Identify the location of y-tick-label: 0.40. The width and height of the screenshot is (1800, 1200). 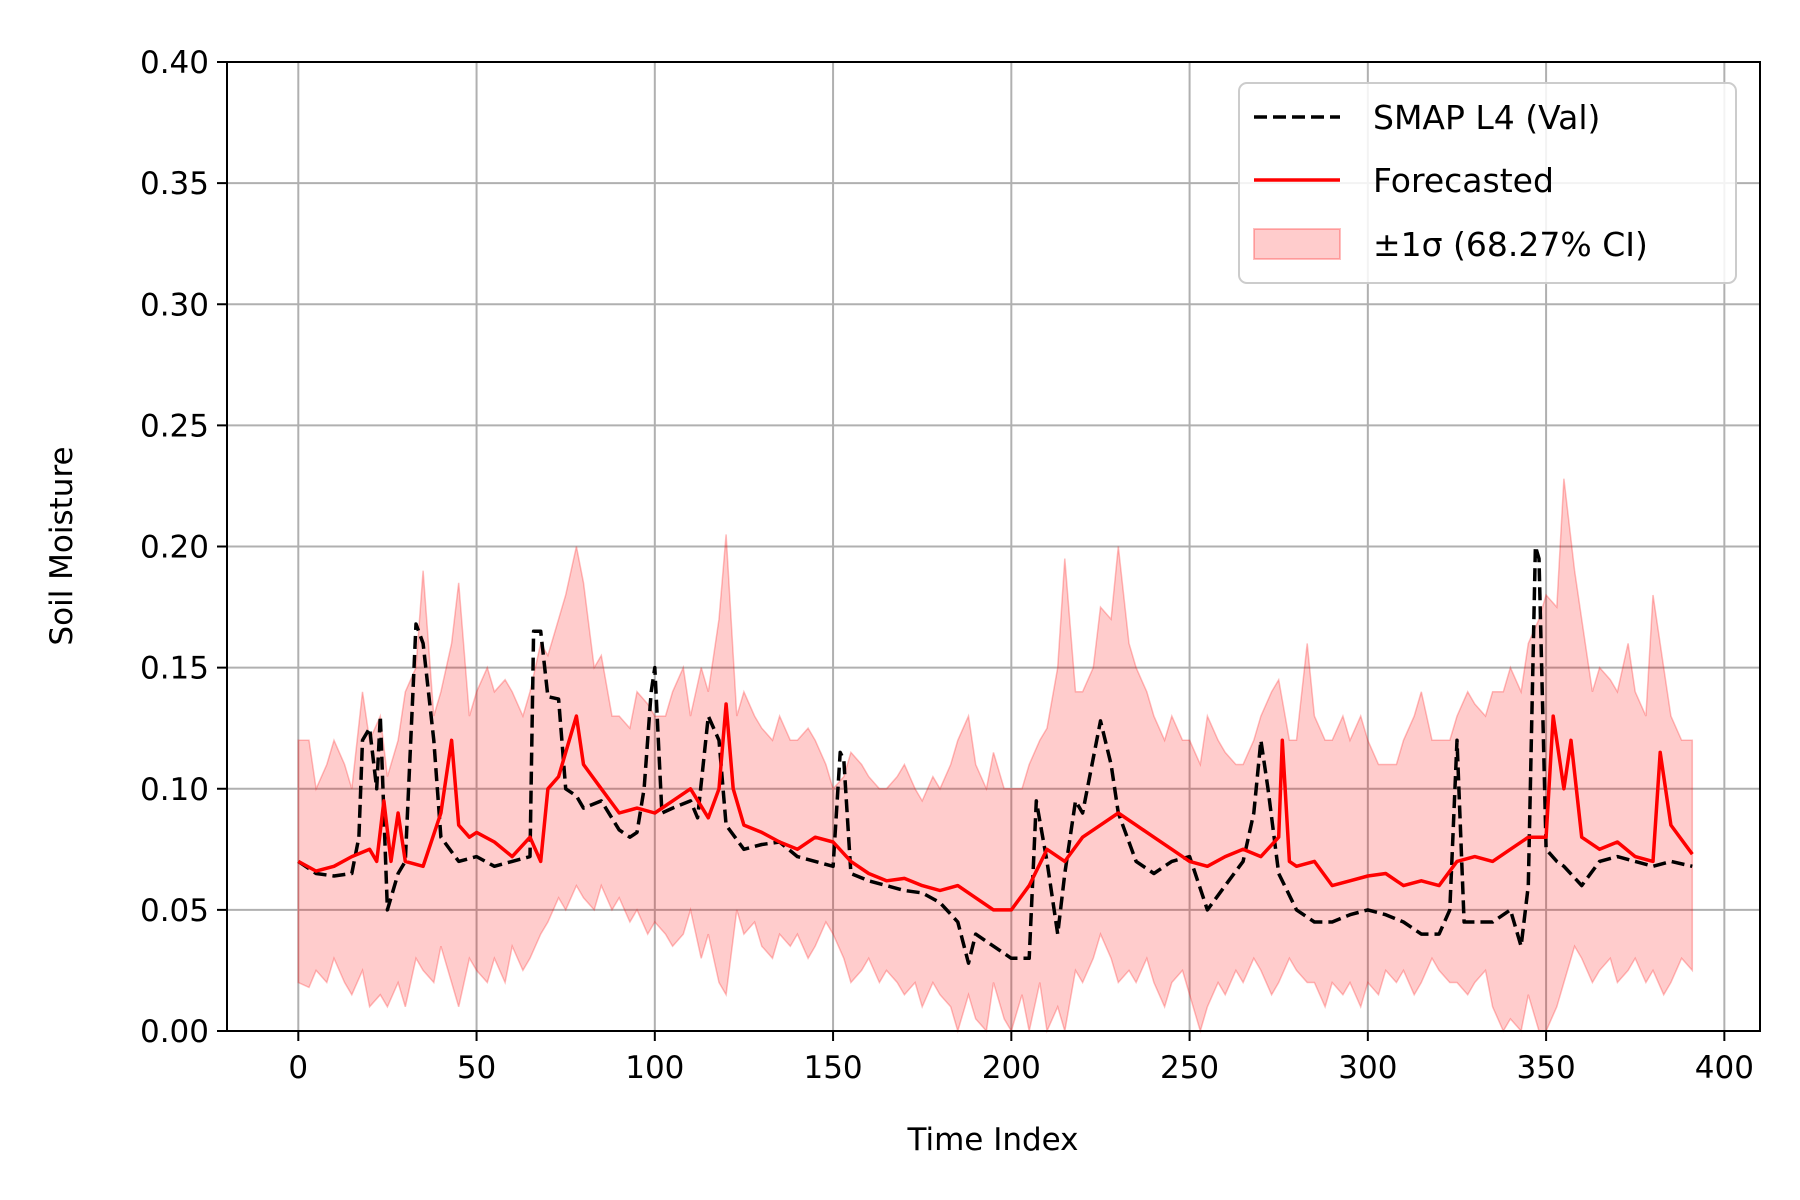
(174, 63).